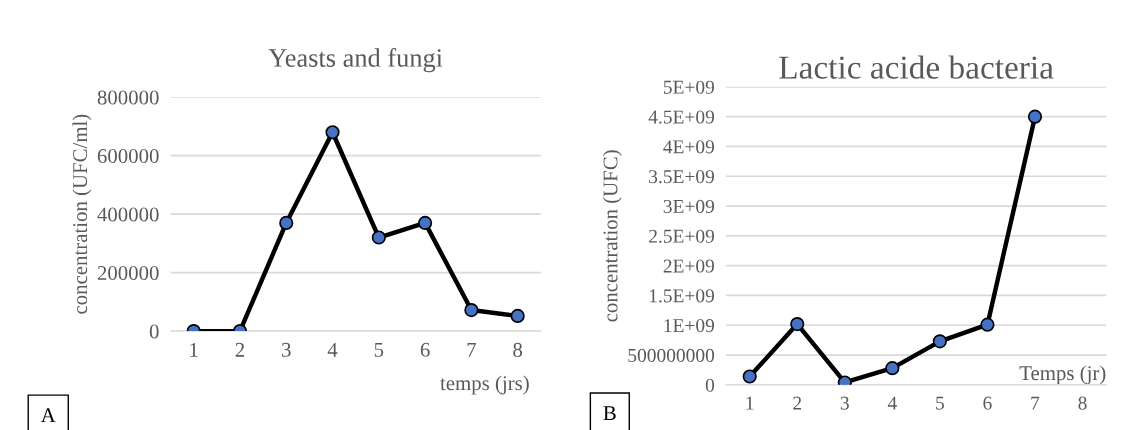  What do you see at coordinates (689, 206) in the screenshot?
I see `y-tick-label: 3E+09` at bounding box center [689, 206].